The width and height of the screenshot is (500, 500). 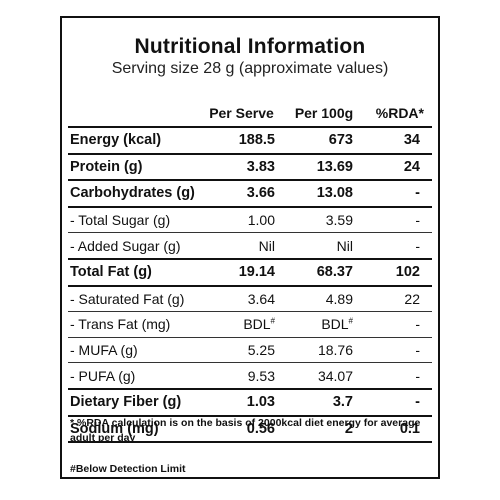 I want to click on per-100g-value: 673, so click(x=324, y=141).